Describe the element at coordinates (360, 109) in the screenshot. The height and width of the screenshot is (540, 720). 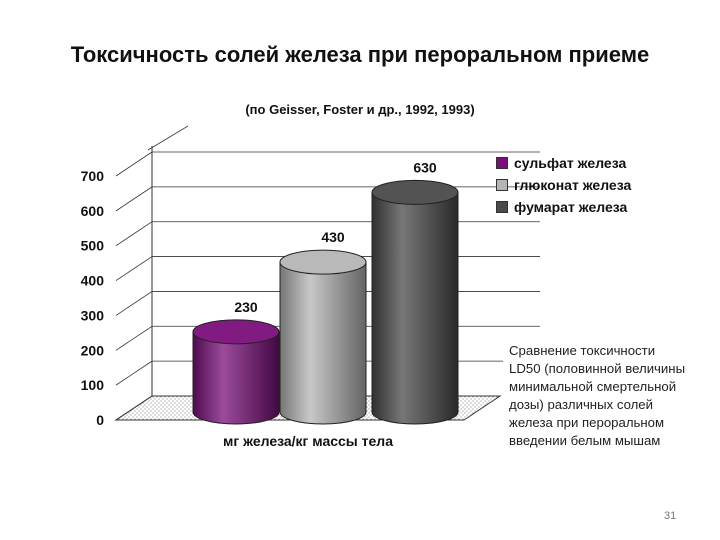
I see `page-subtitle: (по Geisser, Foster и др., 1992, 1993)` at that location.